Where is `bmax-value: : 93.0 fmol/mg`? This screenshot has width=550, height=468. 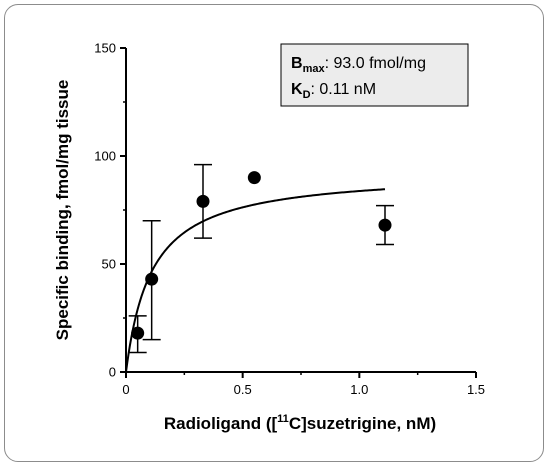 bmax-value: : 93.0 fmol/mg is located at coordinates (375, 63).